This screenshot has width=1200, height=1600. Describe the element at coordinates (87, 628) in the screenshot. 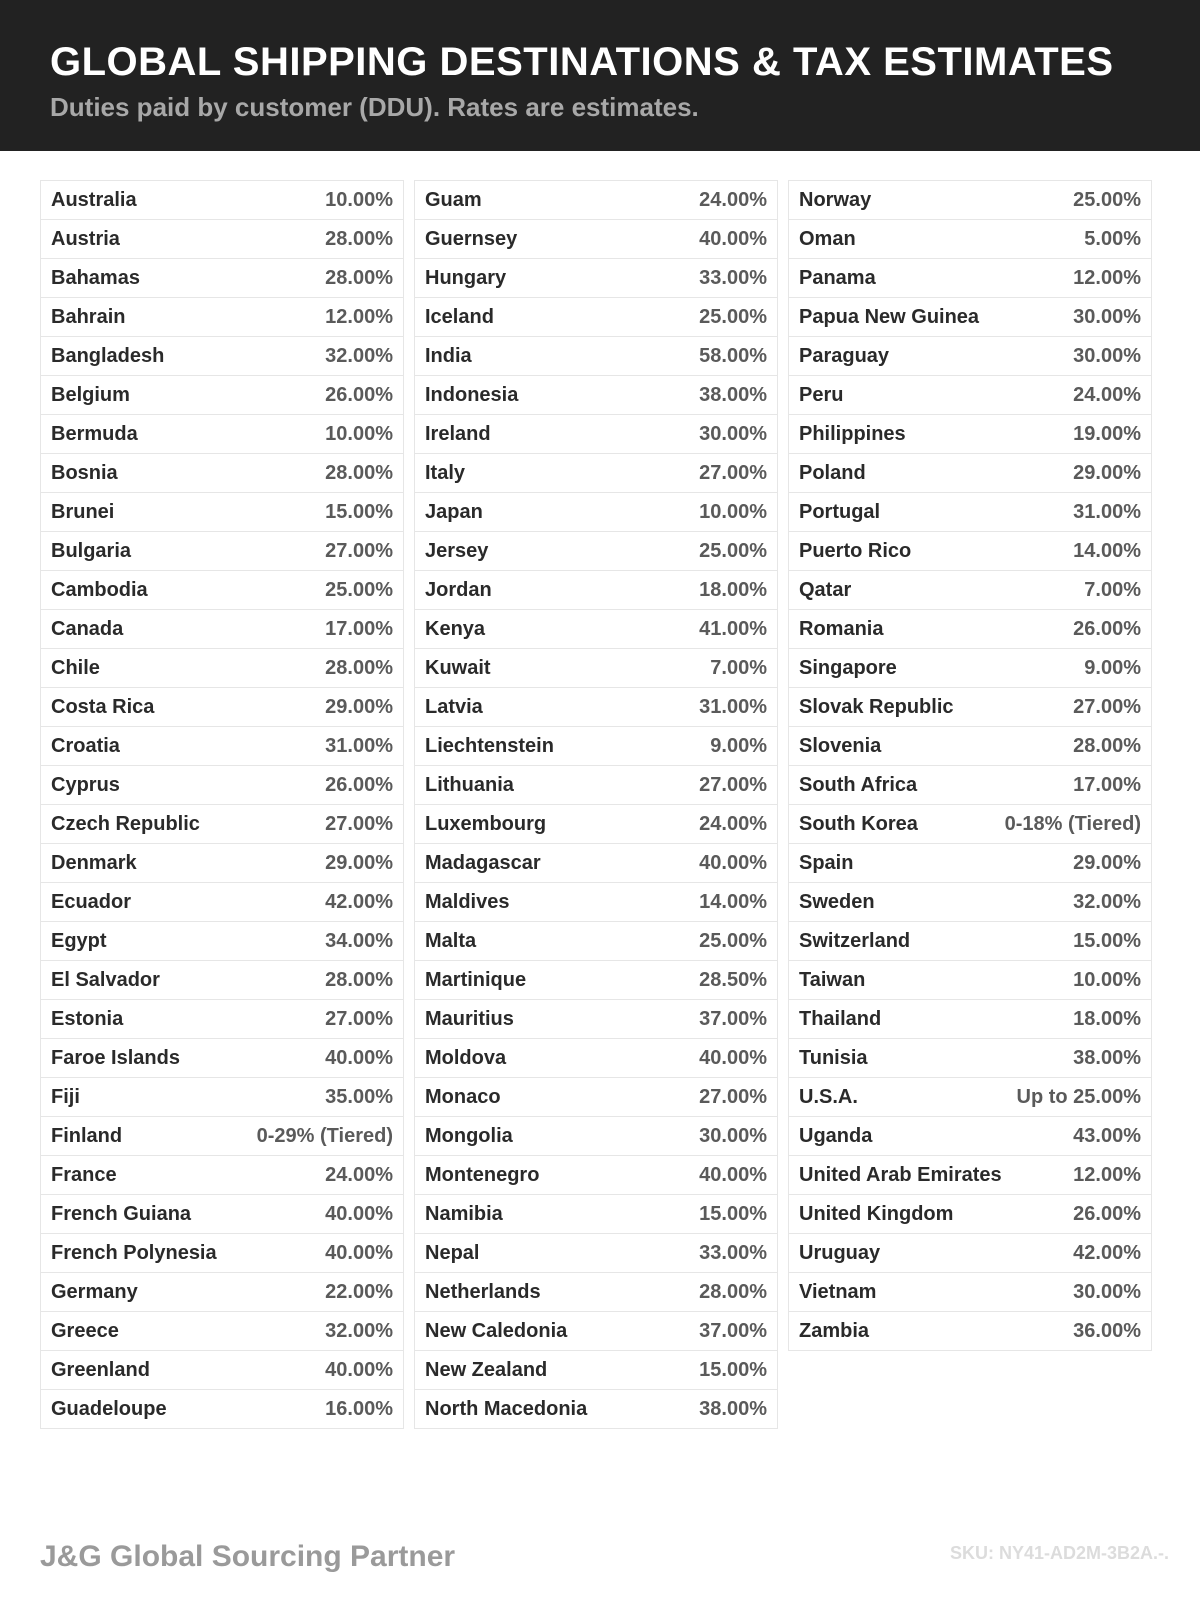

I see `country-name: Canada` at that location.